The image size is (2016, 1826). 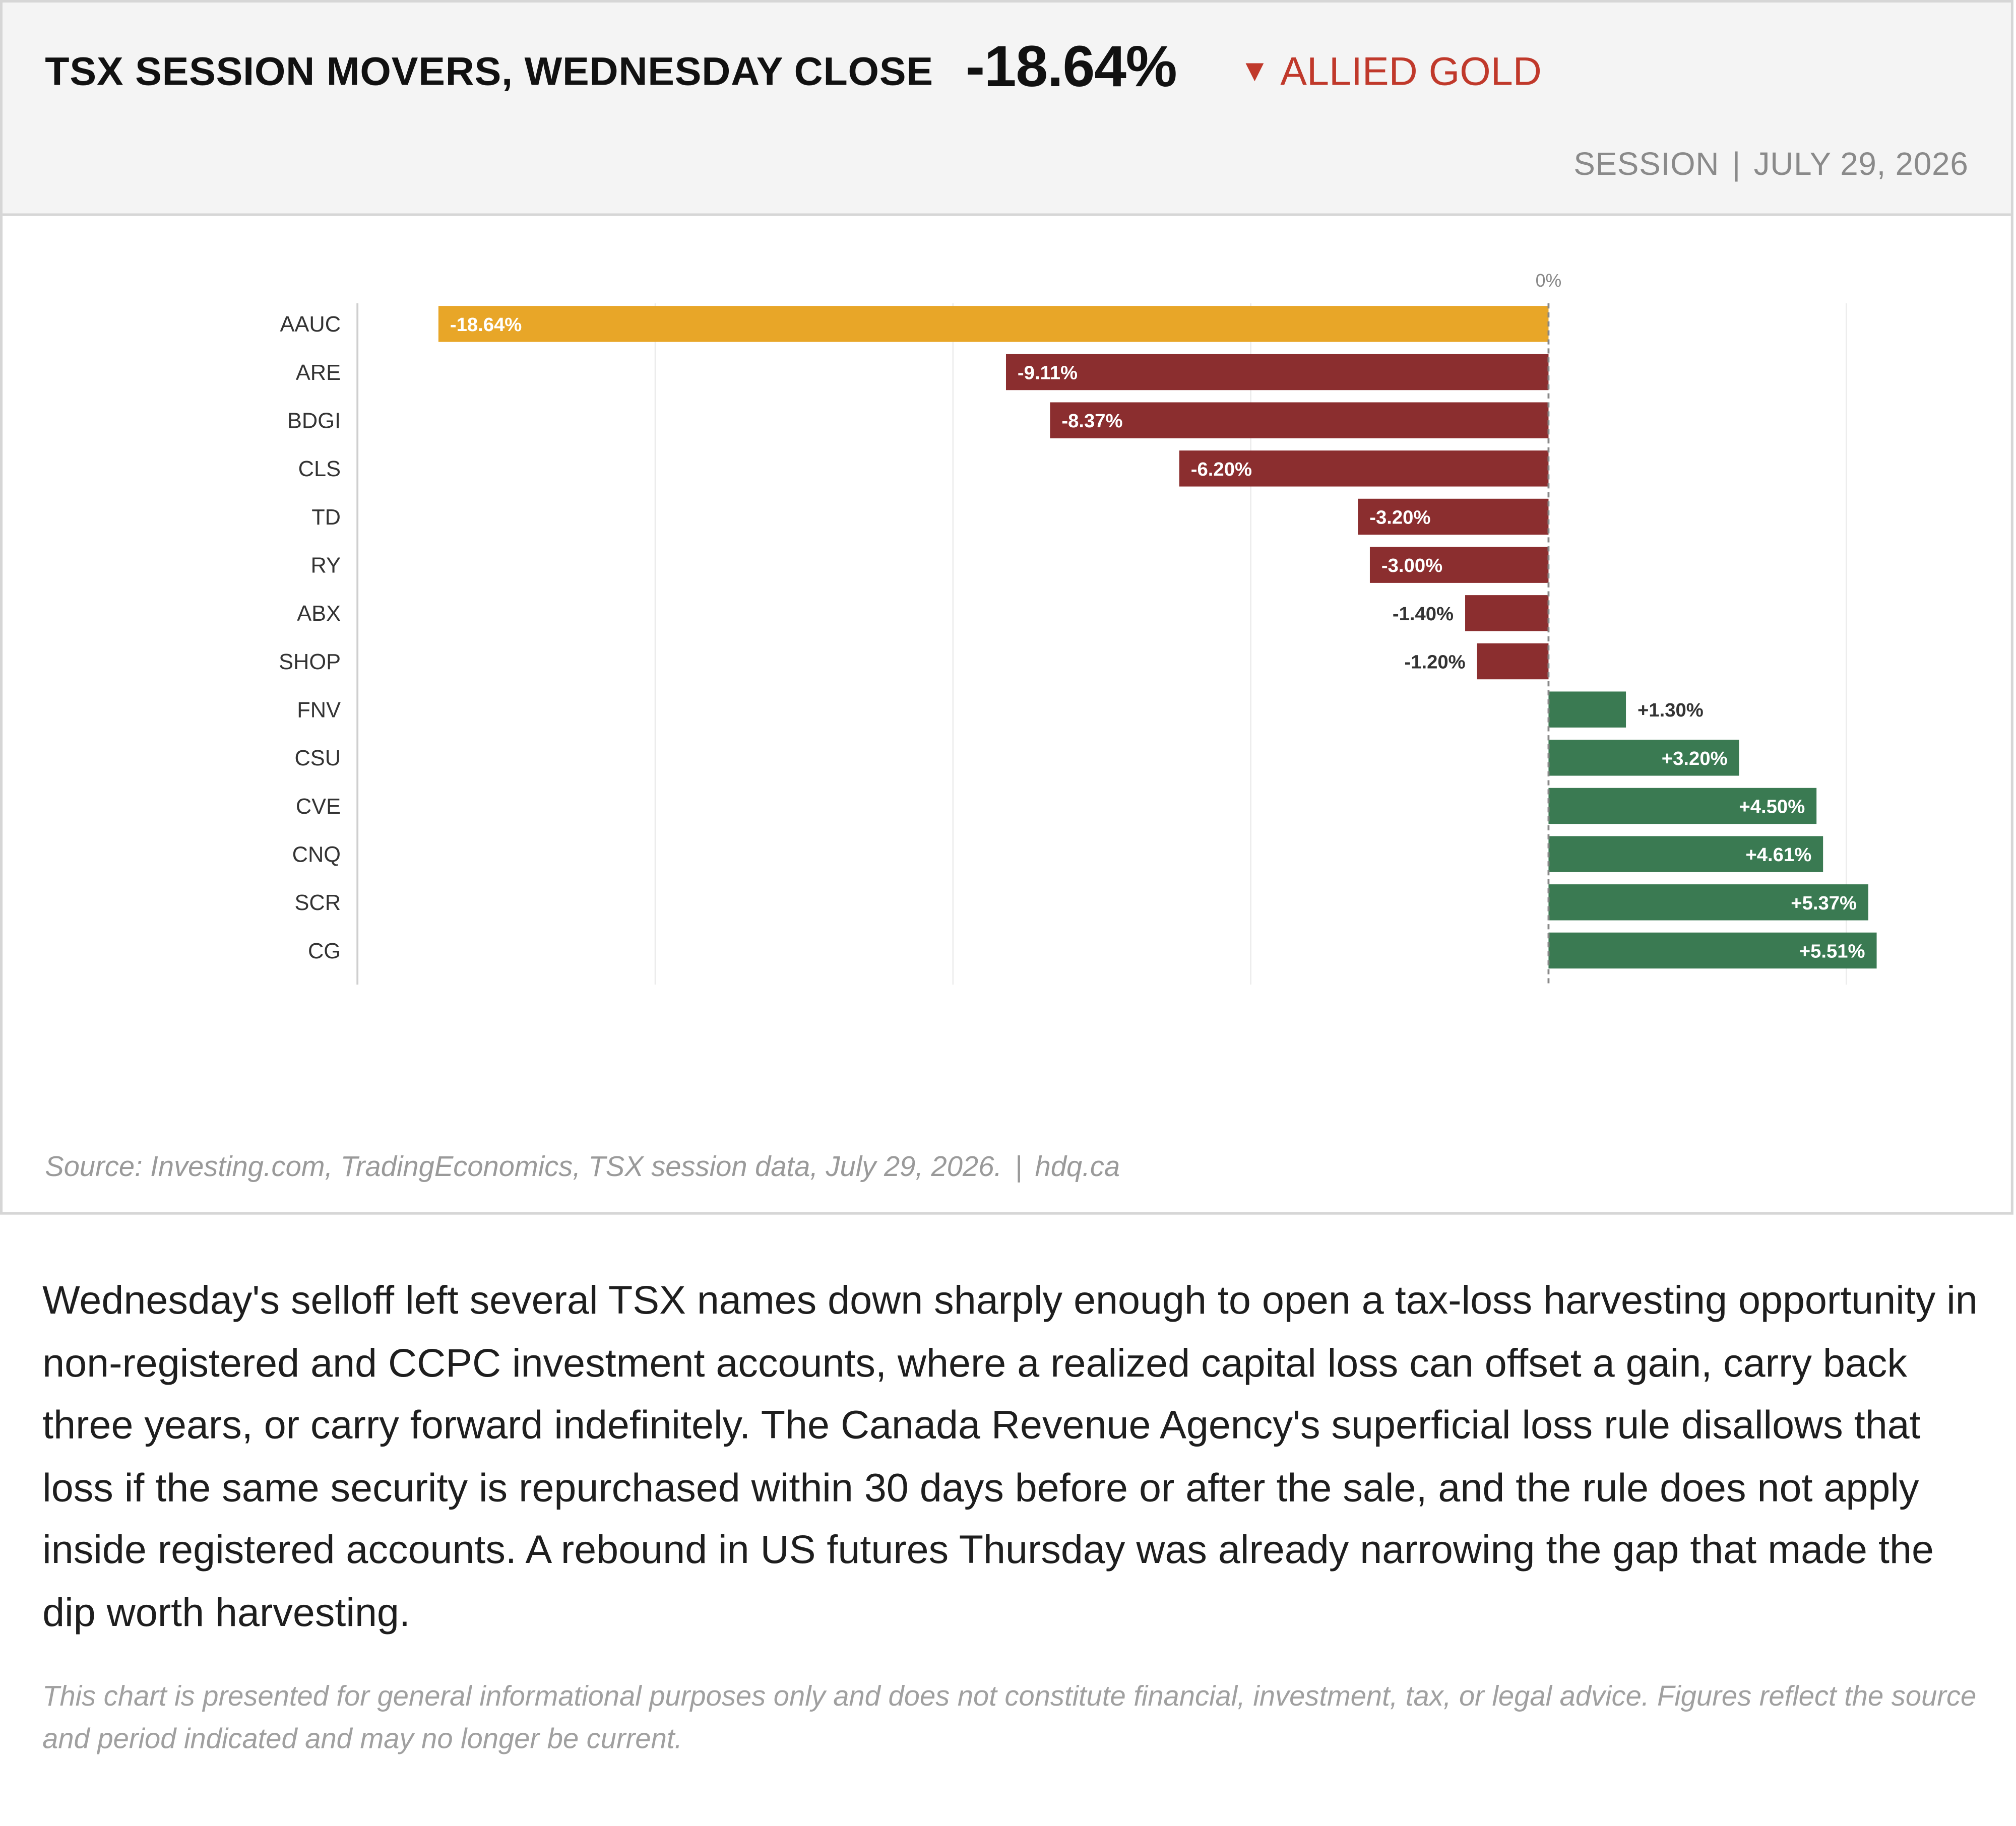 I want to click on value-label: -1.20%, so click(x=1435, y=662).